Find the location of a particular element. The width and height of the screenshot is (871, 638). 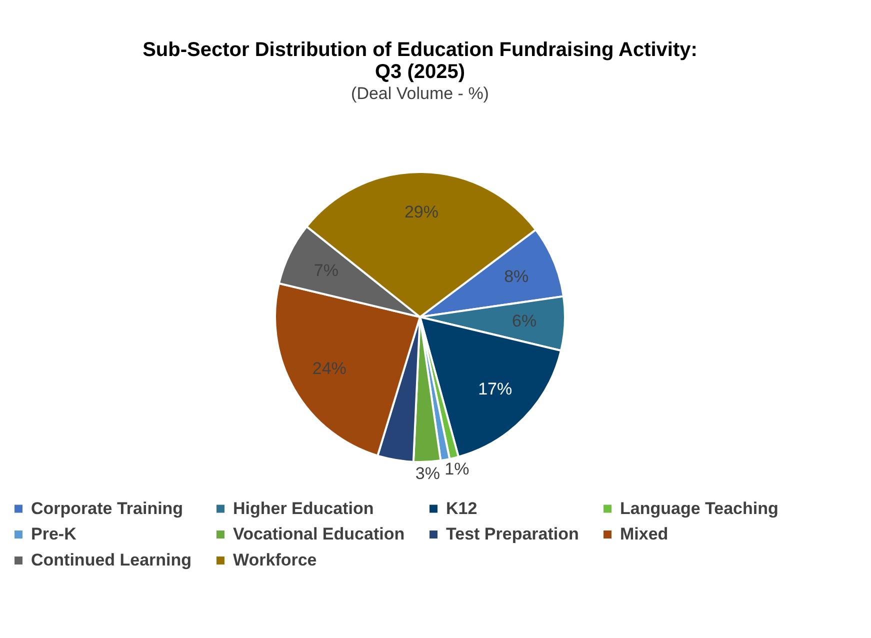

data-label: 24% is located at coordinates (329, 368).